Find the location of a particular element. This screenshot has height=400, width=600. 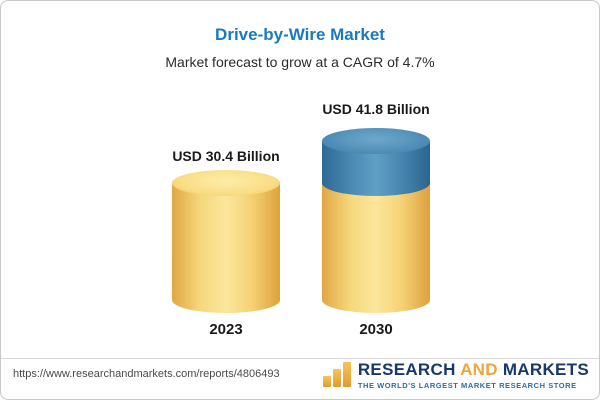

logo-wordmark: RESEARCH AND MARKETS is located at coordinates (473, 370).